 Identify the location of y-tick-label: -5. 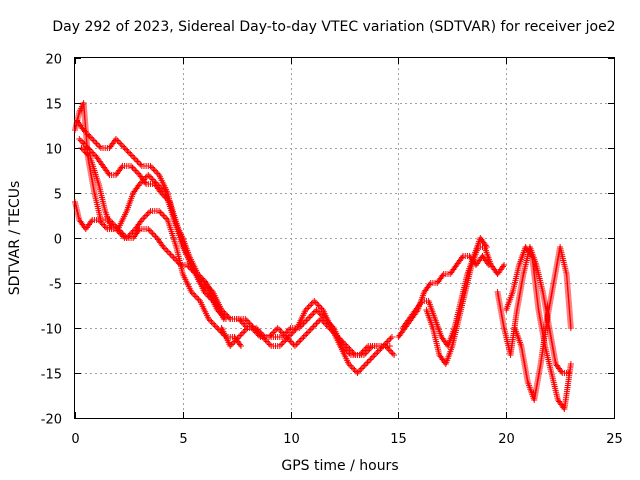
(55, 285).